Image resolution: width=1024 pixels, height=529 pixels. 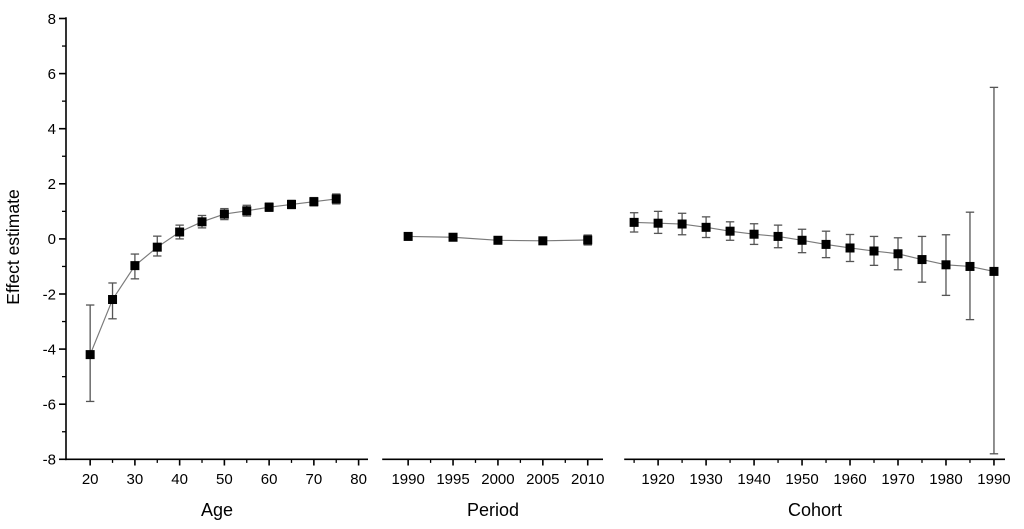 What do you see at coordinates (945, 479) in the screenshot?
I see `x-tick-label: 1980` at bounding box center [945, 479].